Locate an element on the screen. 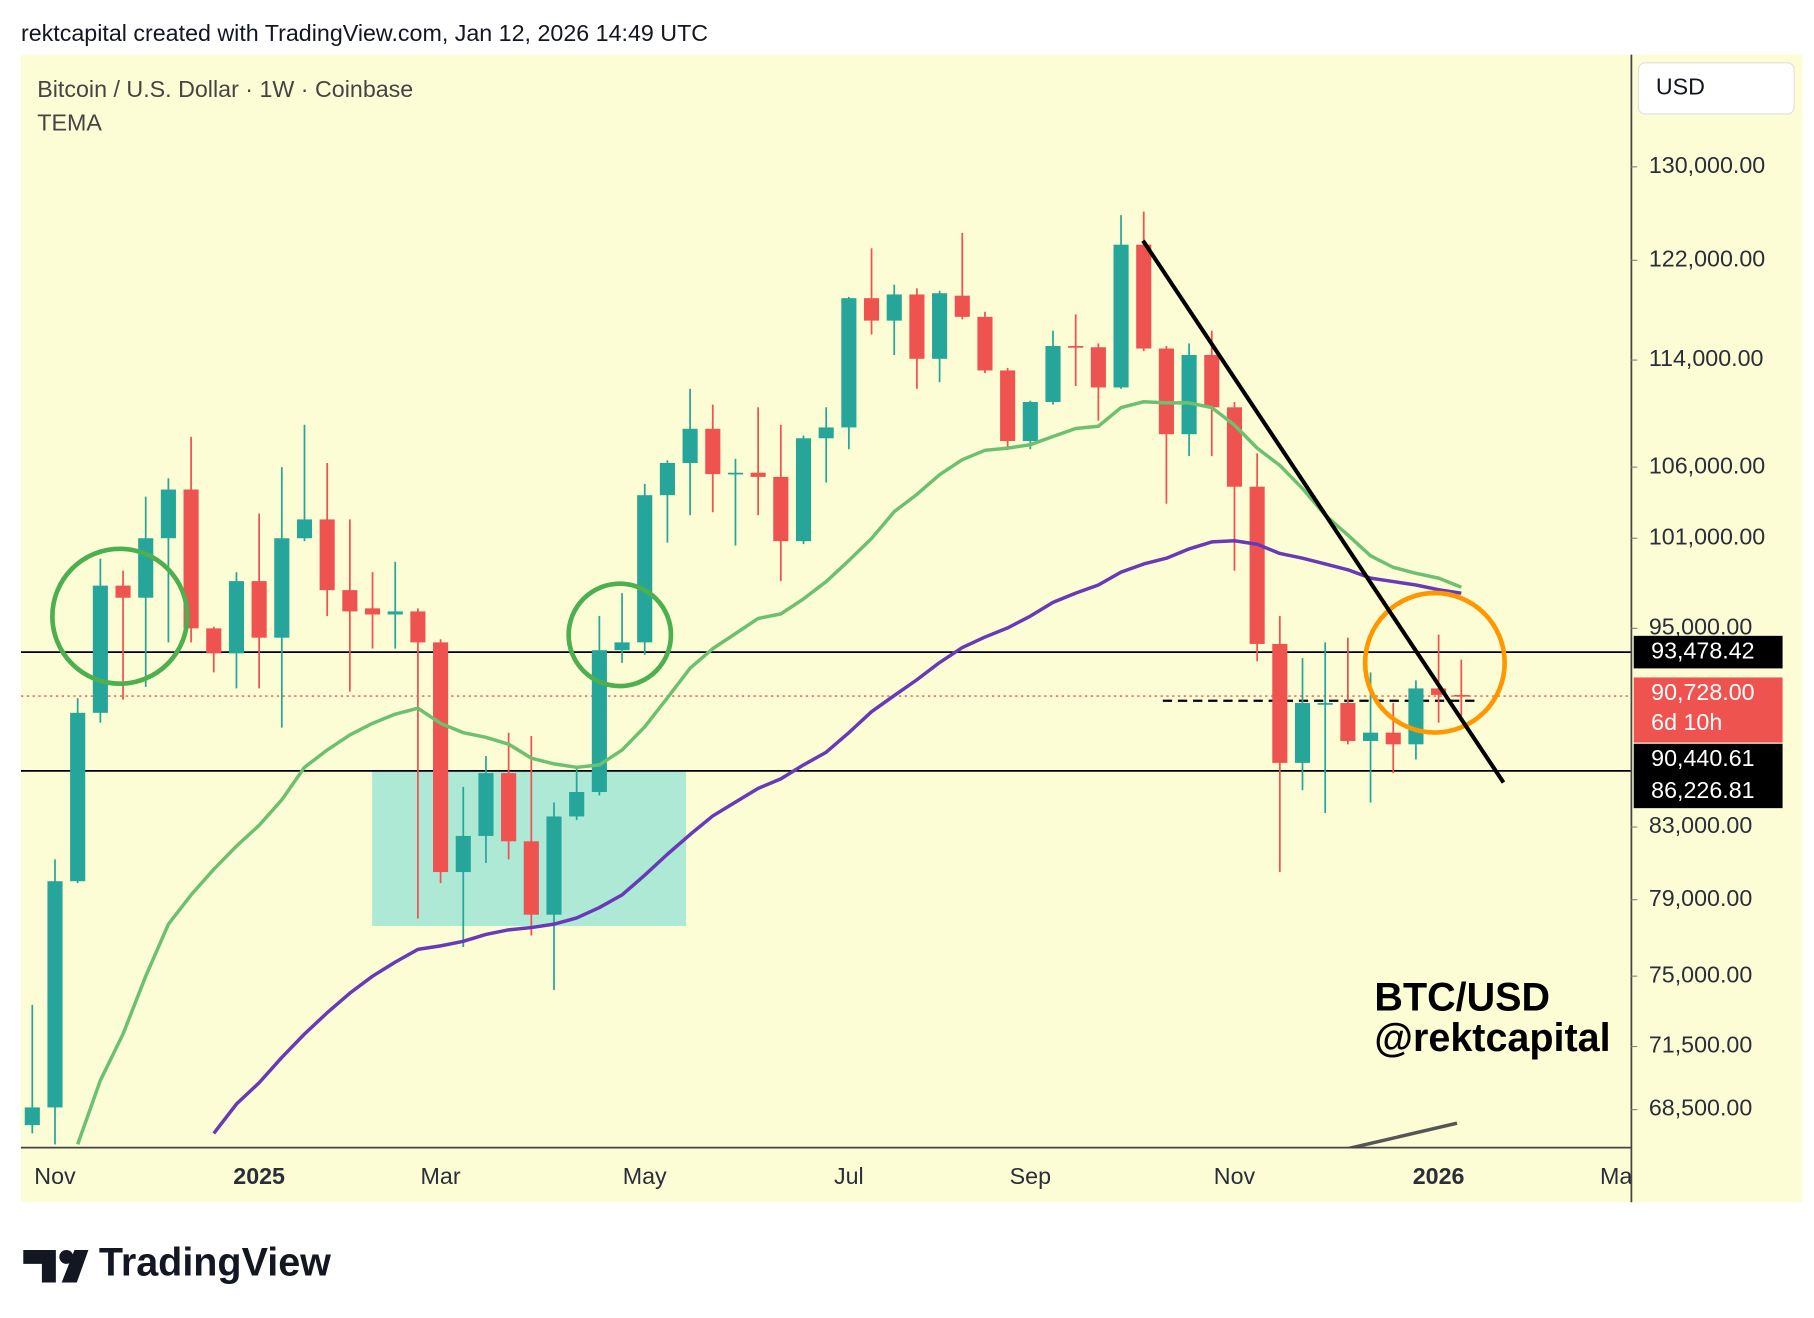 Image resolution: width=1814 pixels, height=1318 pixels. price-label: 90,440.61 is located at coordinates (1702, 758).